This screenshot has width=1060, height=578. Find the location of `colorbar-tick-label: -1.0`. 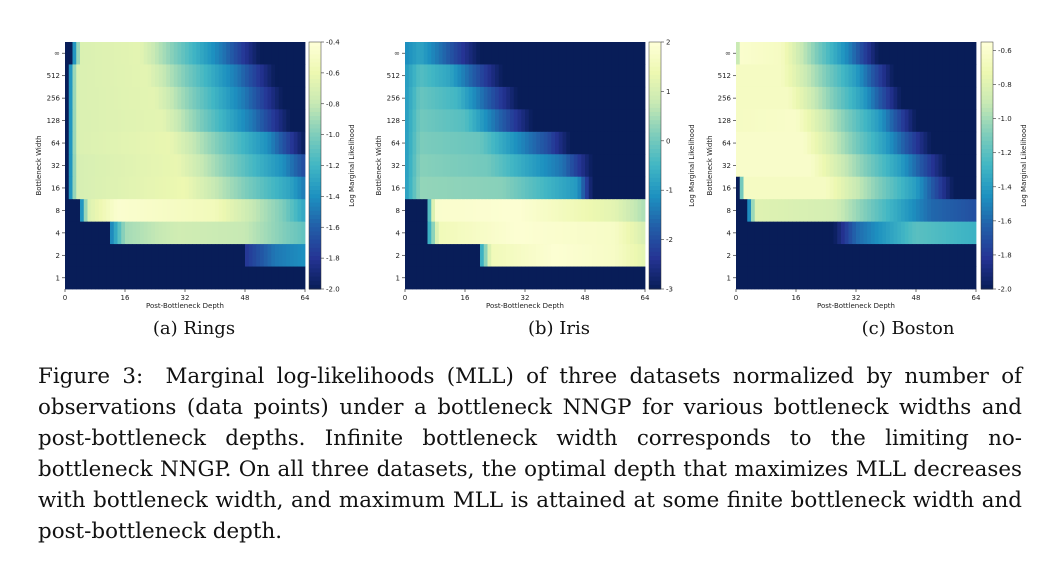

colorbar-tick-label: -1.0 is located at coordinates (333, 135).